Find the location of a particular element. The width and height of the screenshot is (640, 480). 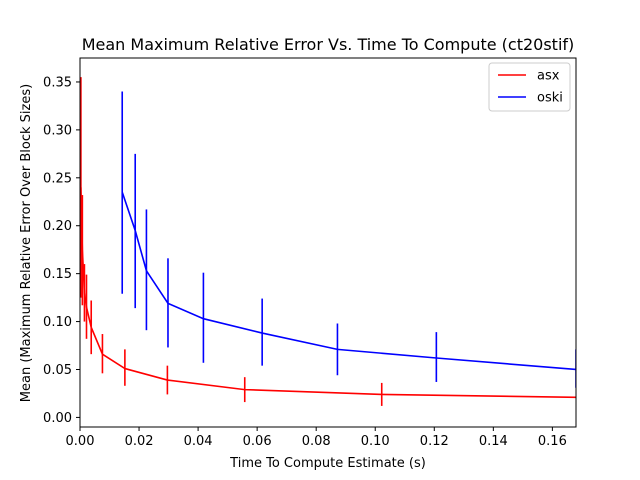

y-tick-label: 0.30 is located at coordinates (57, 130).